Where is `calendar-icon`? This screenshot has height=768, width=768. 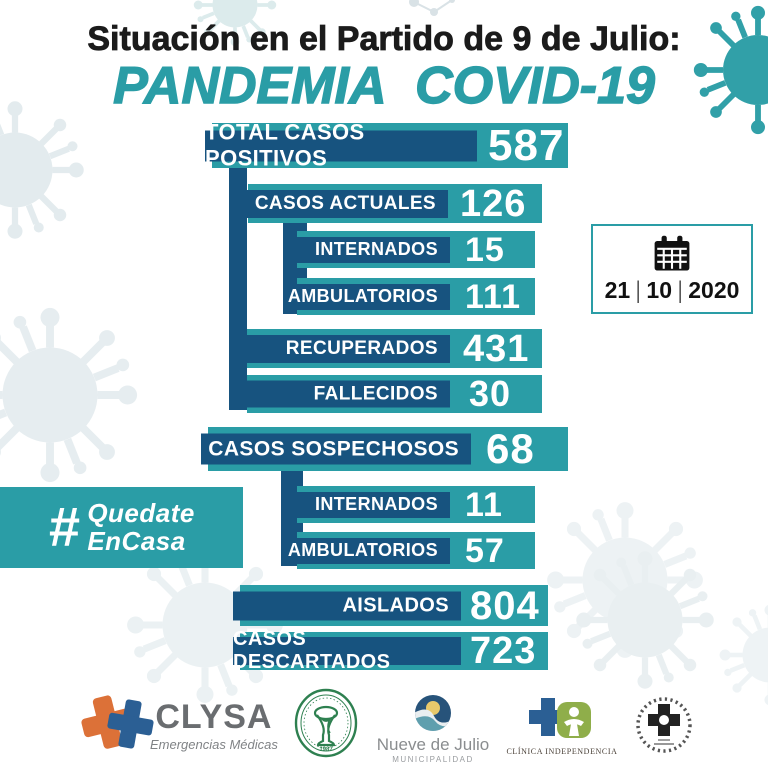
calendar-icon is located at coordinates (672, 253).